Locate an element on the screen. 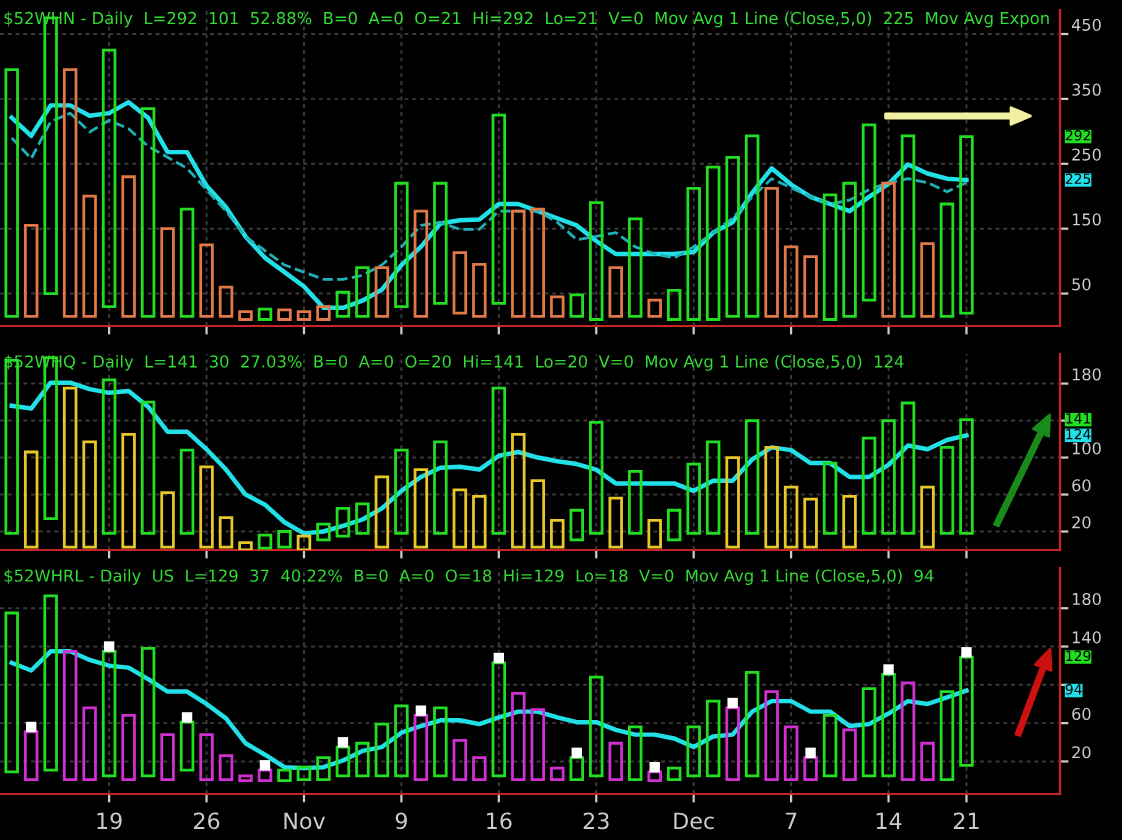  x-tick-label: 7 is located at coordinates (791, 820).